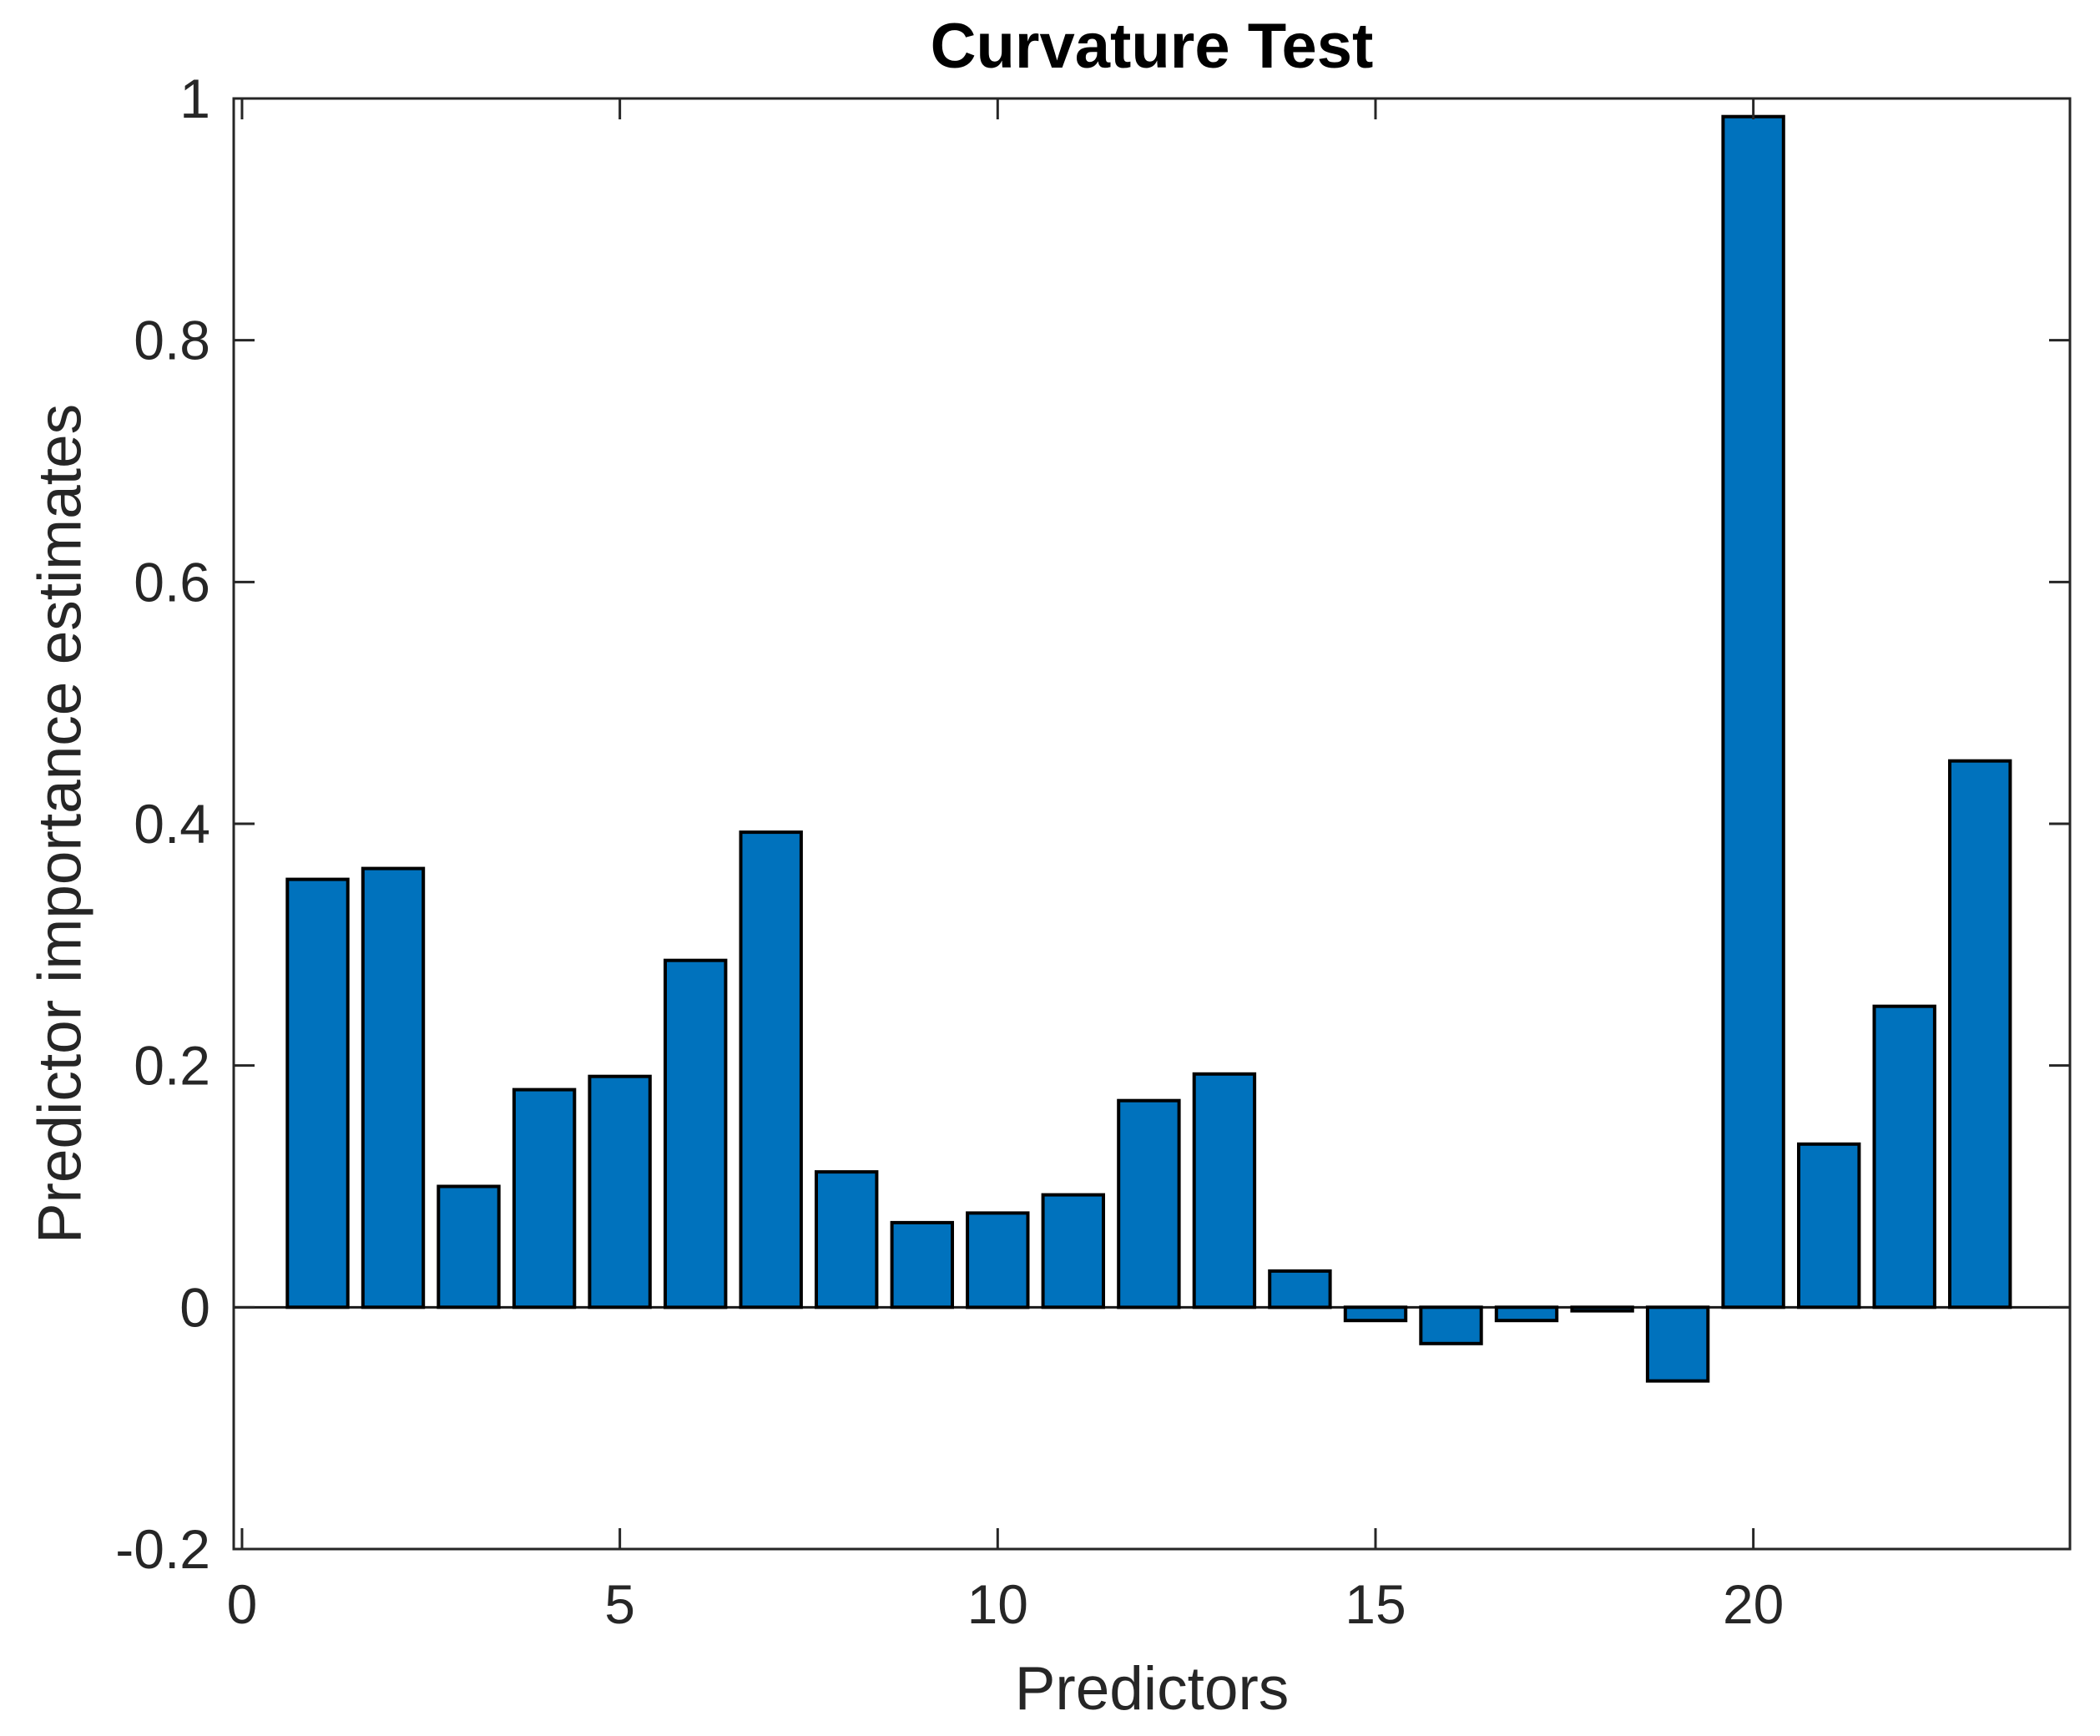  I want to click on y-tick-label: 0, so click(194, 1307).